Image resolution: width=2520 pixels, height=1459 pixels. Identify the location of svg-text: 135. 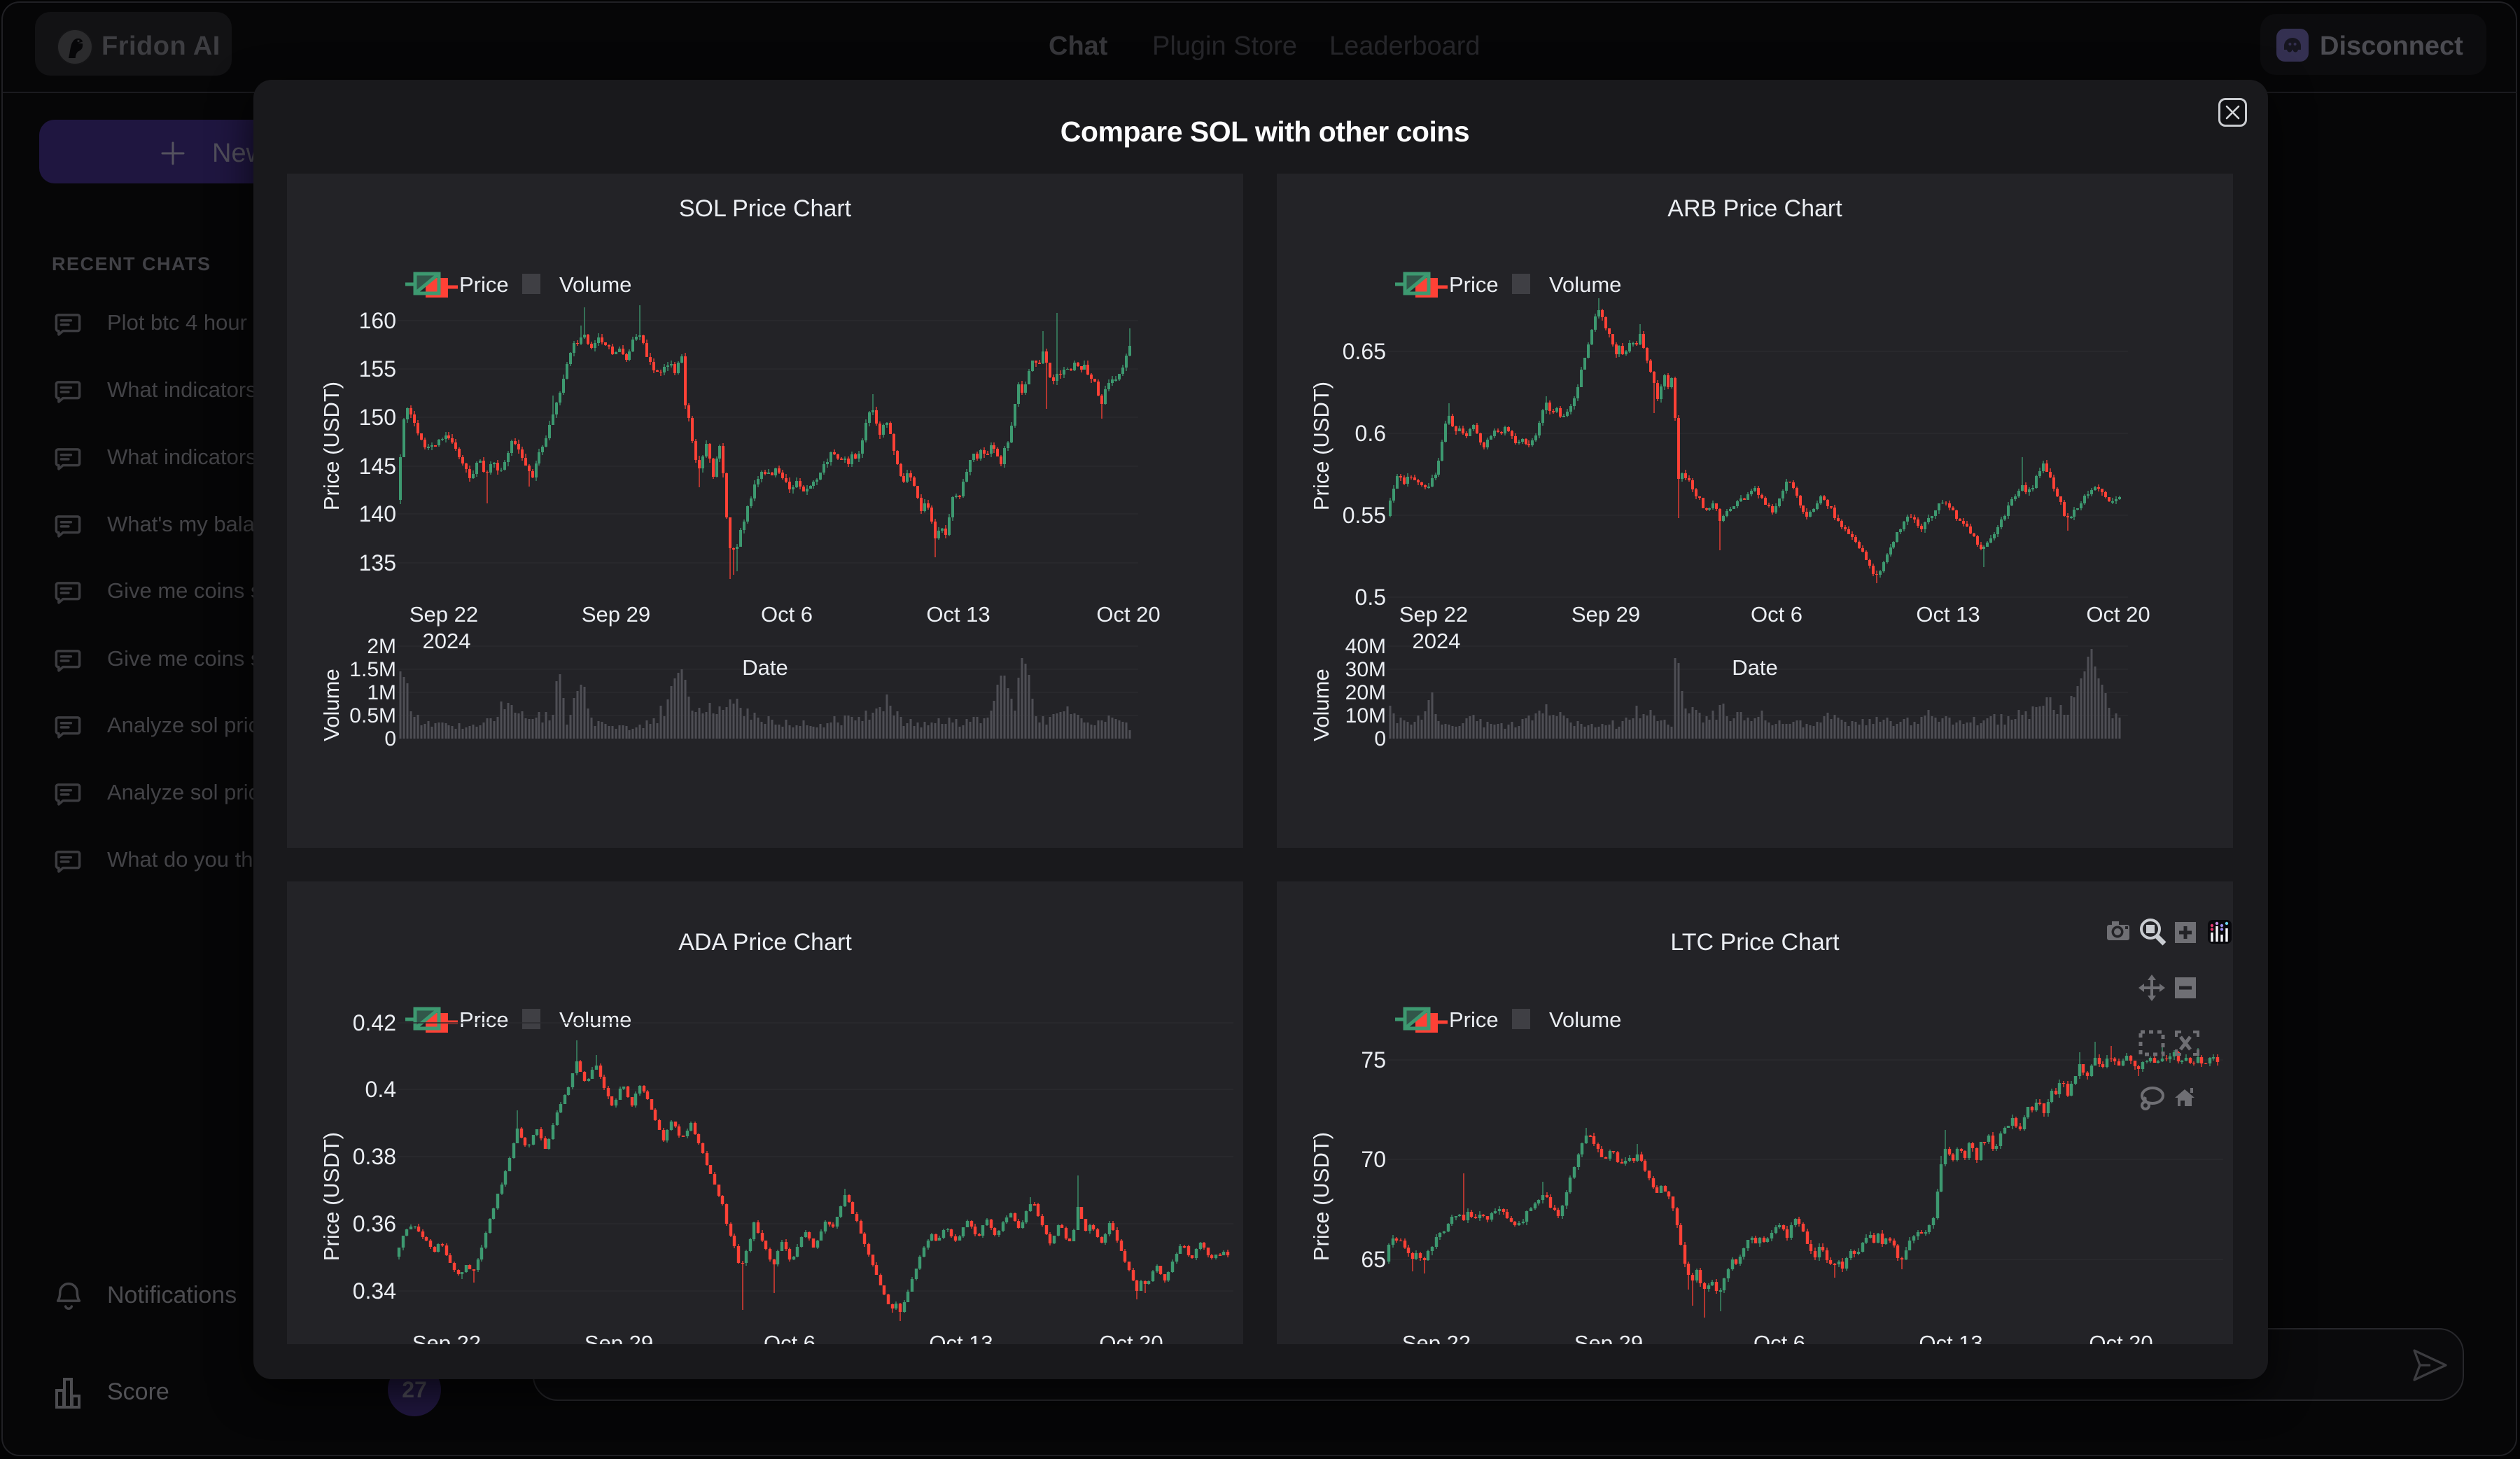
(377, 562).